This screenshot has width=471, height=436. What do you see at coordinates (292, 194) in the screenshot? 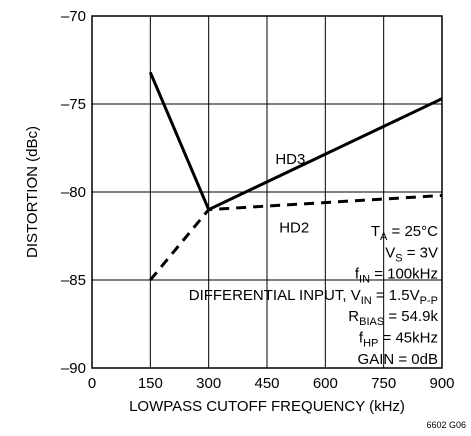
I see `series-labels: HD3 HD2` at bounding box center [292, 194].